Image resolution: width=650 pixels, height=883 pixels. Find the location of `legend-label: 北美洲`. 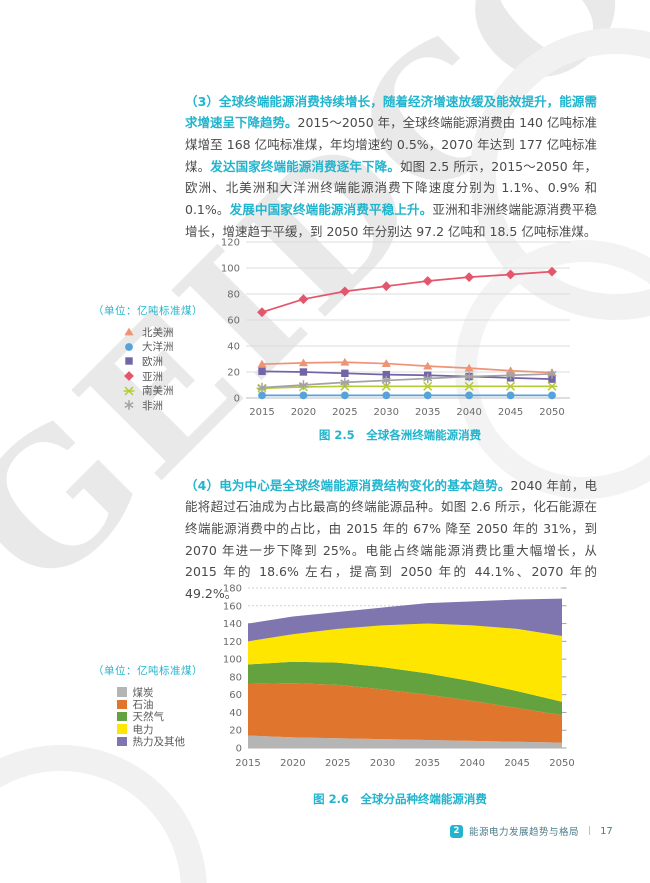

legend-label: 北美洲 is located at coordinates (158, 332).